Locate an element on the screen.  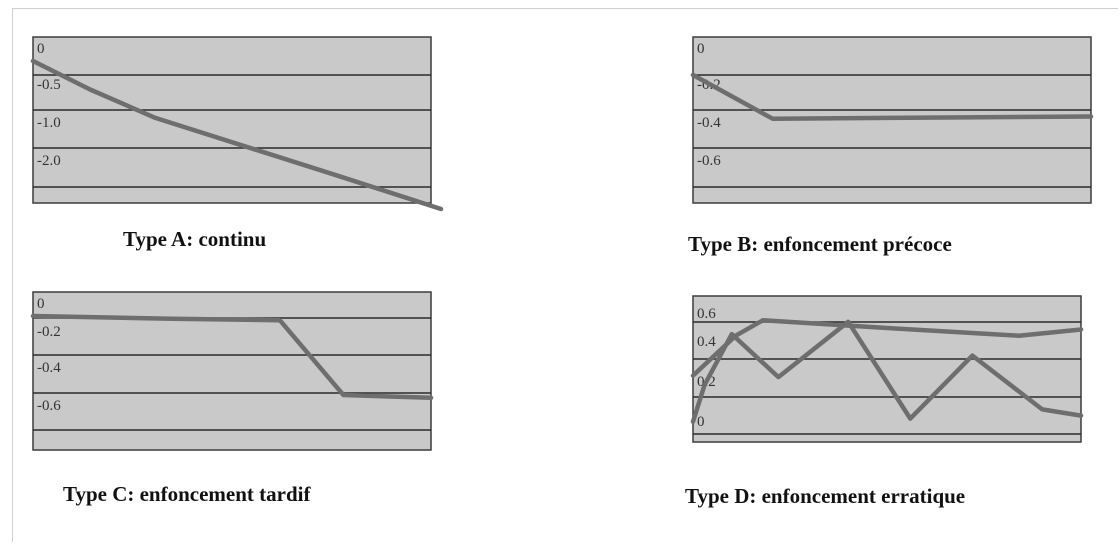
panel-title-type-d: Type D: enfoncement erratique is located at coordinates (825, 496).